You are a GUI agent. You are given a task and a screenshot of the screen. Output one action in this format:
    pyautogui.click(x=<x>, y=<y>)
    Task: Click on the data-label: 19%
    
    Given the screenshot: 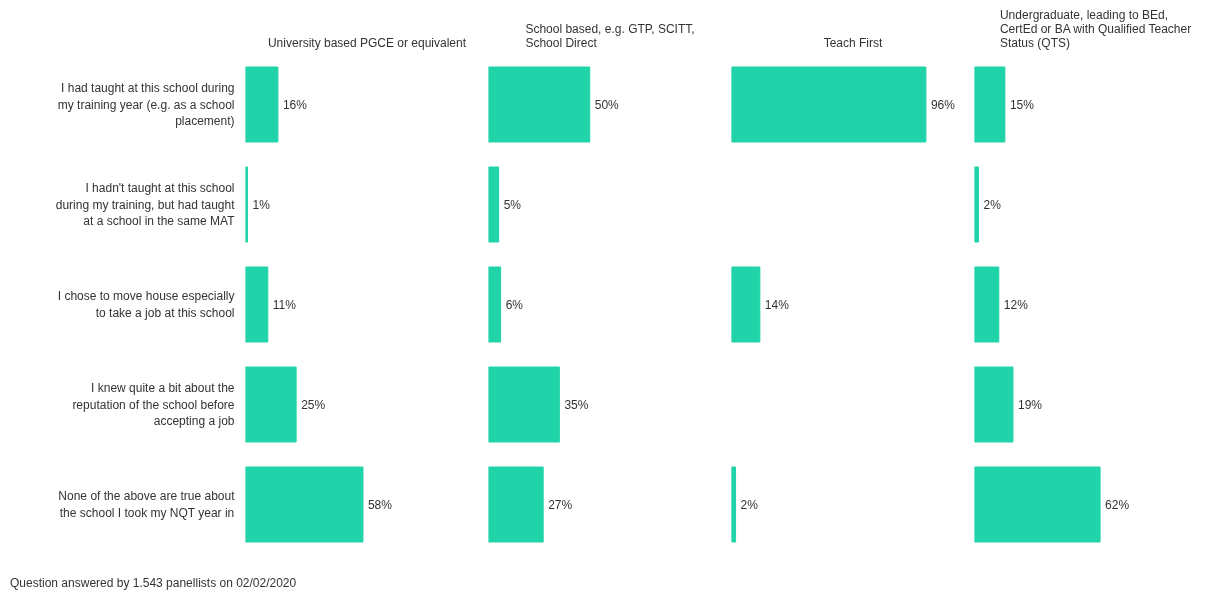 What is the action you would take?
    pyautogui.click(x=1030, y=404)
    